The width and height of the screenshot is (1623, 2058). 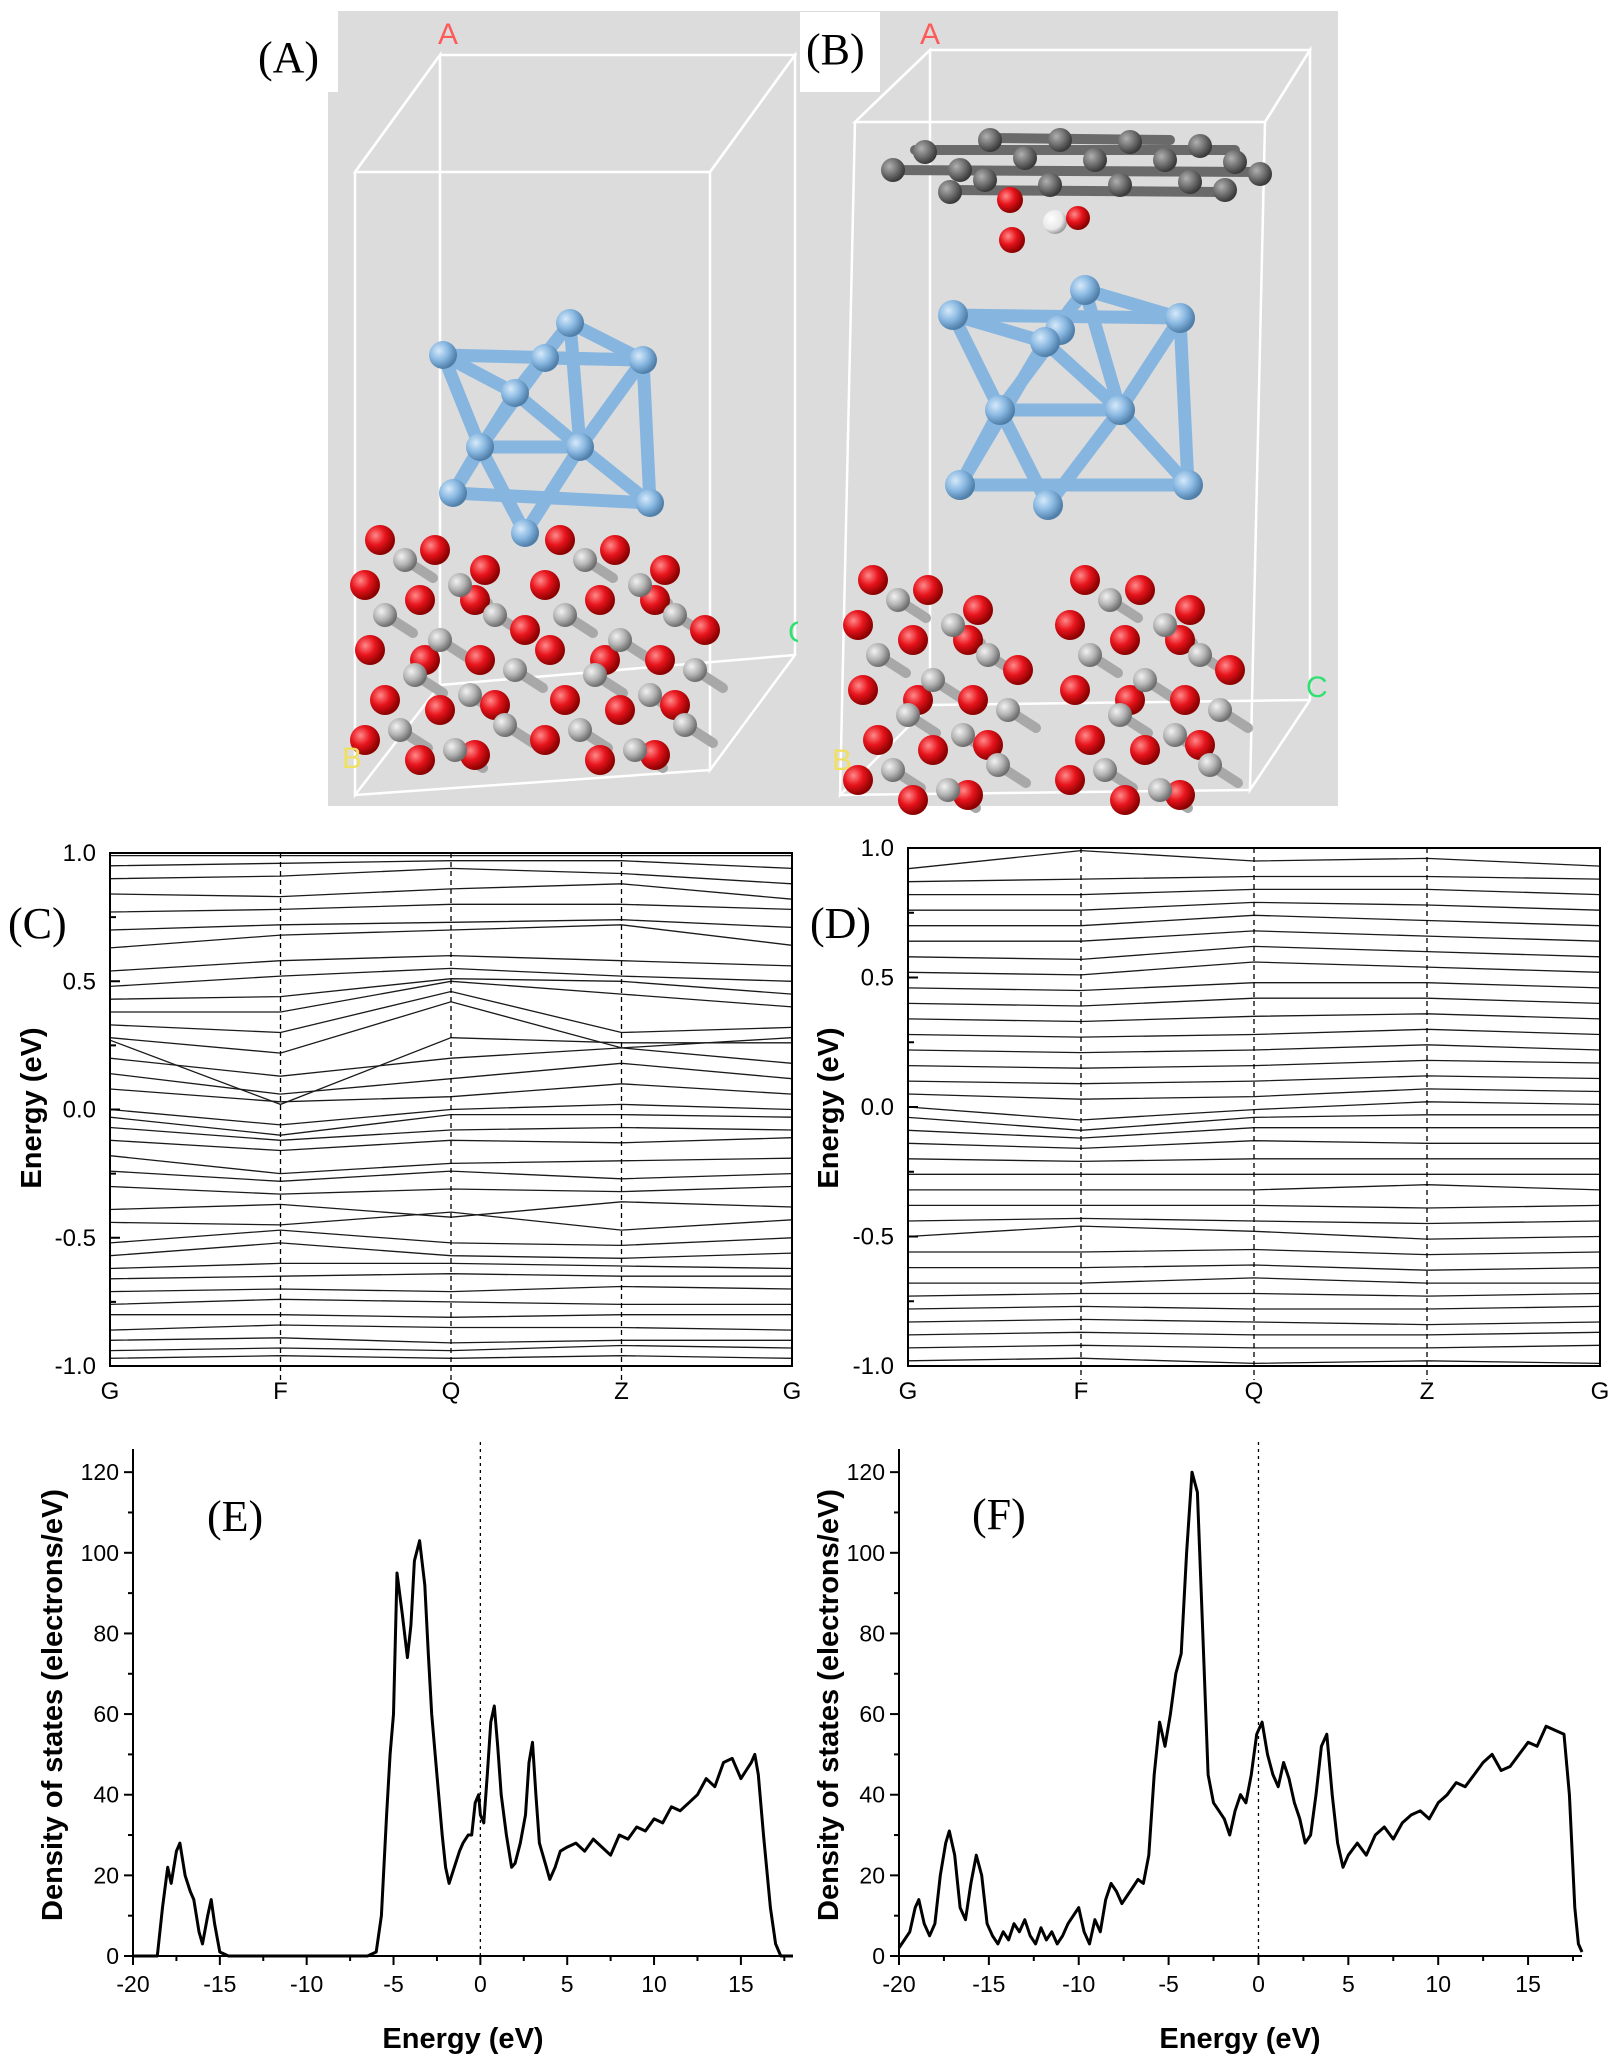 What do you see at coordinates (575, 425) in the screenshot?
I see `unit-cell-a` at bounding box center [575, 425].